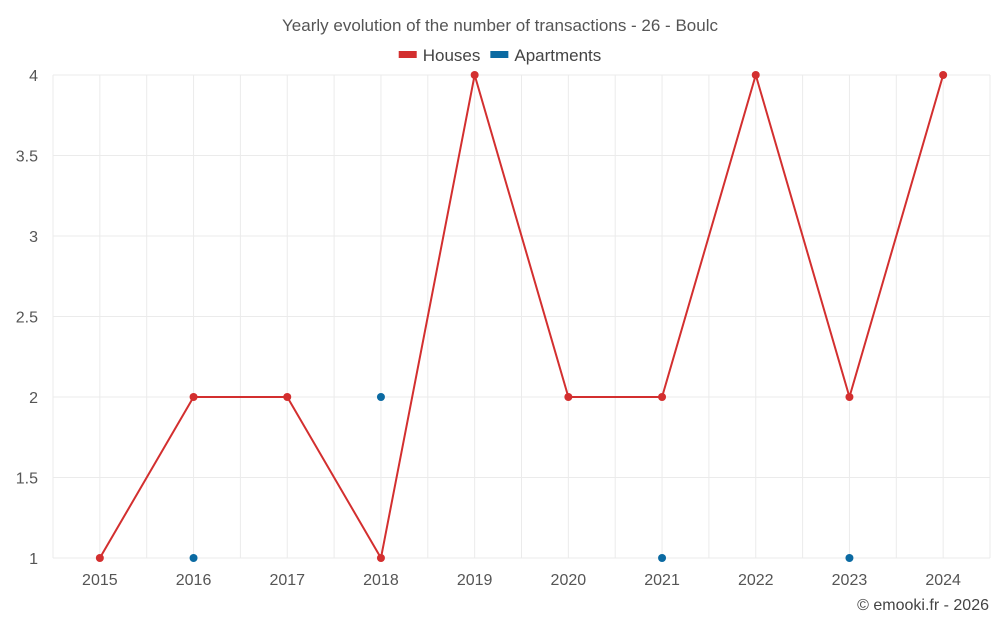  Describe the element at coordinates (662, 580) in the screenshot. I see `x-tick-label: 2021` at that location.